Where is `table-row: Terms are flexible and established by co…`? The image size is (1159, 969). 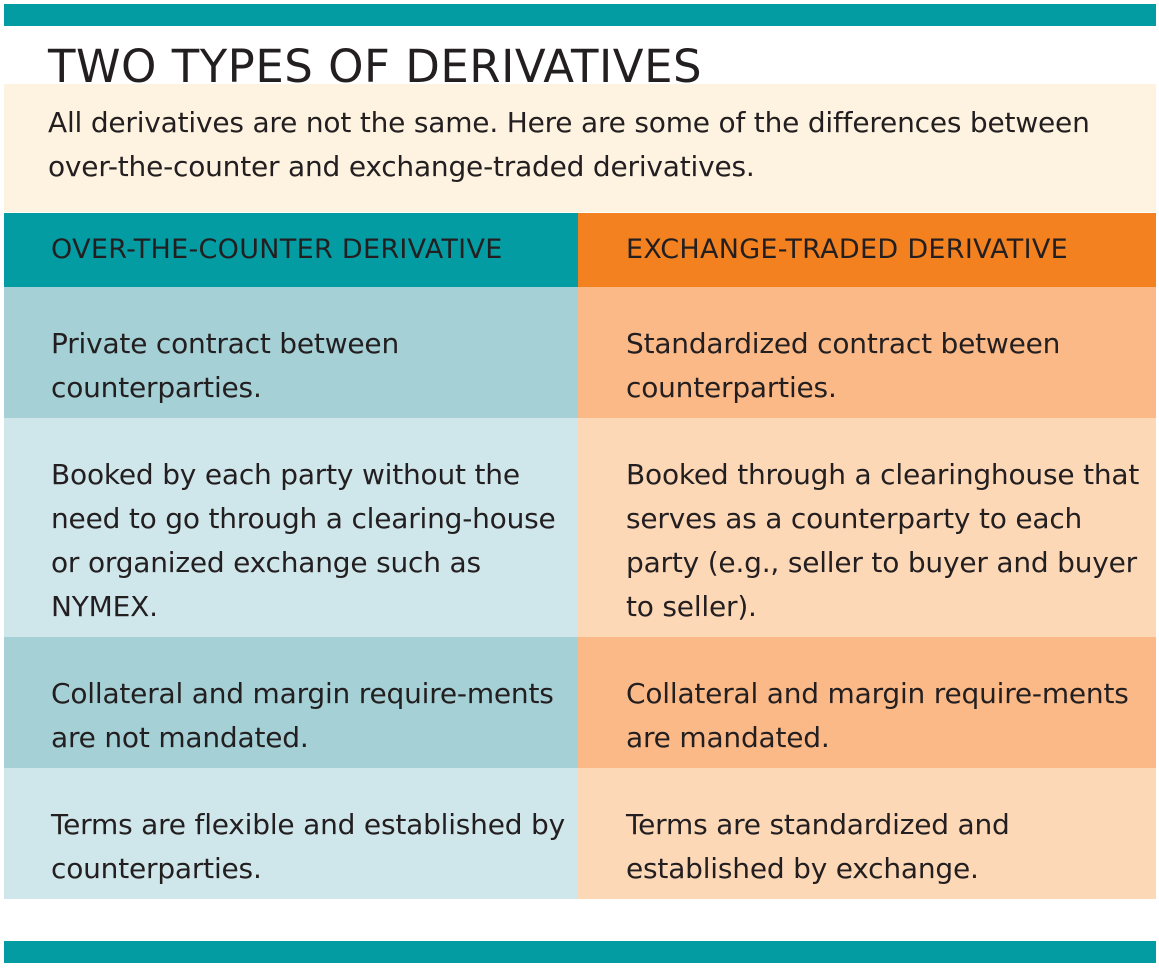
table-row: Terms are flexible and established by co… is located at coordinates (580, 833).